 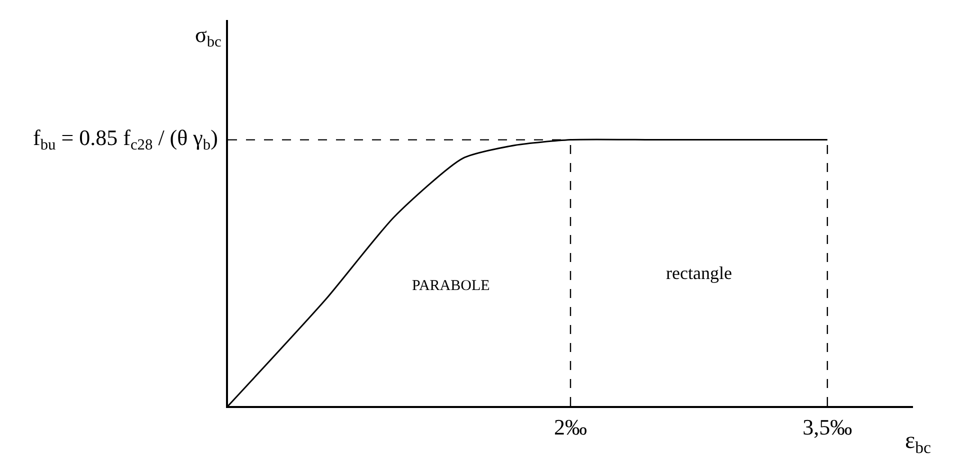 I want to click on y-axis-title: σ$_{bc}$, so click(x=208, y=36).